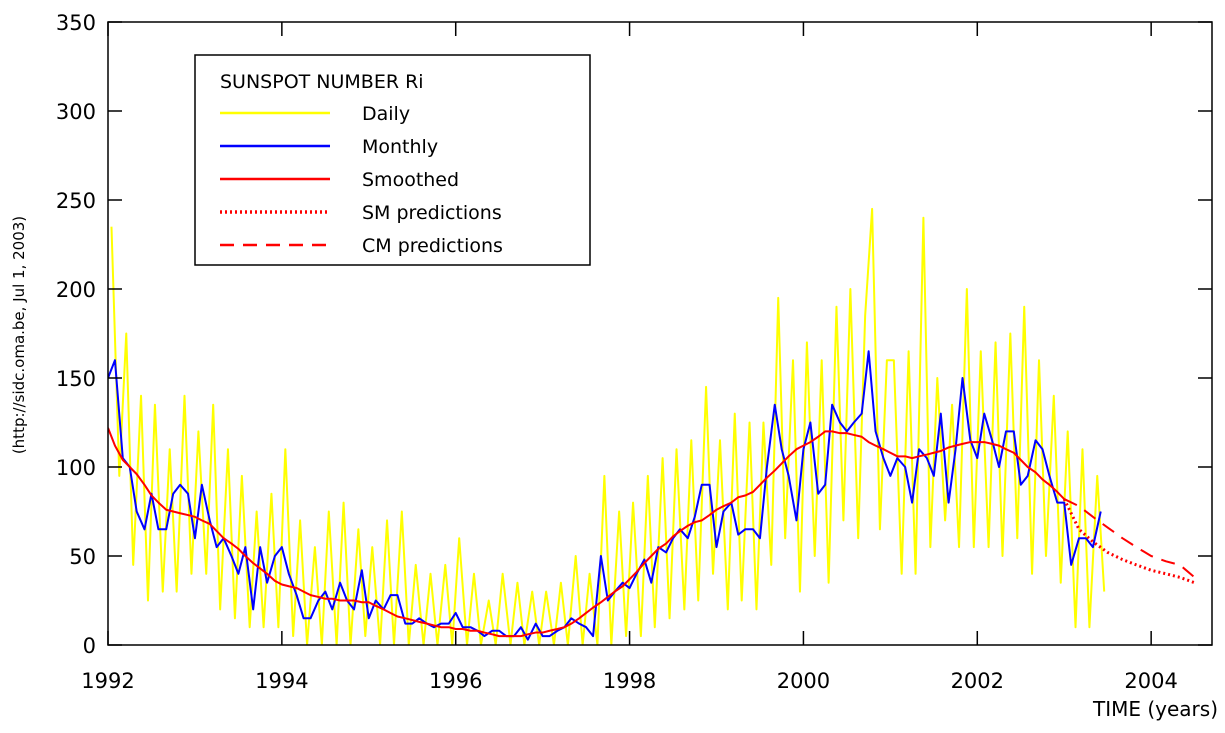 The image size is (1225, 733). What do you see at coordinates (281, 681) in the screenshot?
I see `x-tick-label: 1994` at bounding box center [281, 681].